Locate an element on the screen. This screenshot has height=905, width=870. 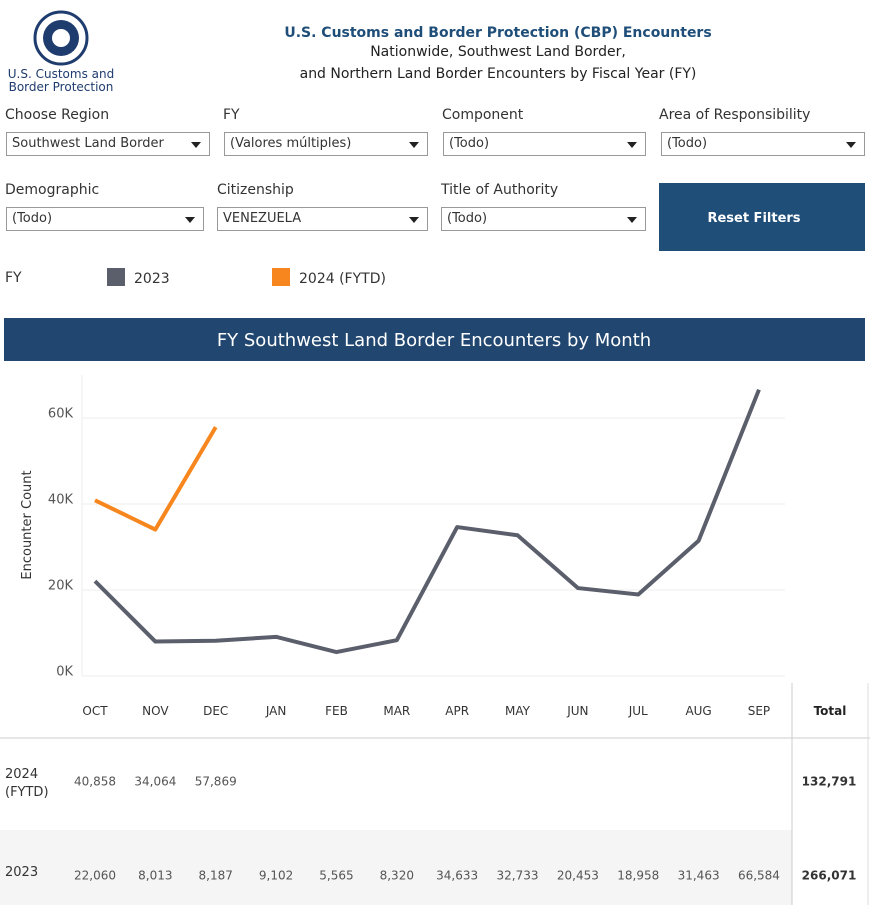
x-tick-label: JUN is located at coordinates (577, 711).